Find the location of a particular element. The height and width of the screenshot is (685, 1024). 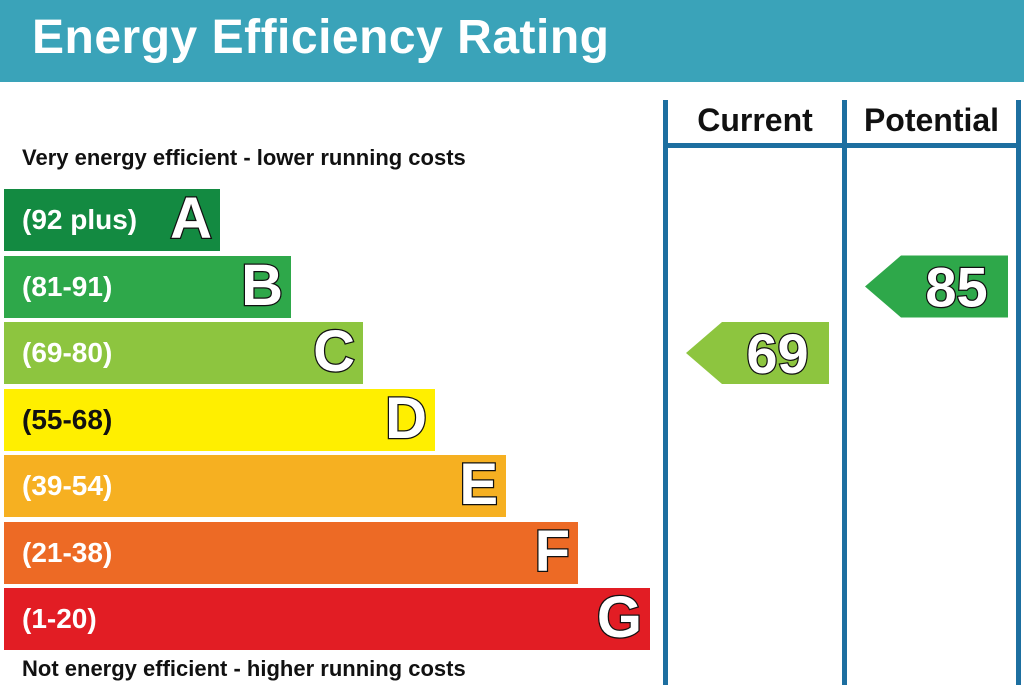

page-title: Energy Efficiency Rating is located at coordinates (321, 37).